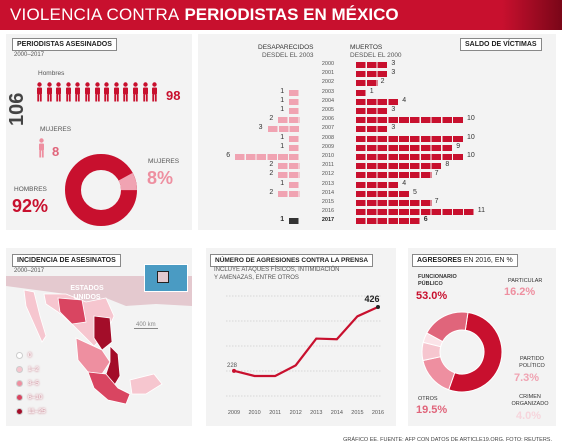 The image size is (562, 446). What do you see at coordinates (29, 55) in the screenshot?
I see `asesinados-years: 2000–2017` at bounding box center [29, 55].